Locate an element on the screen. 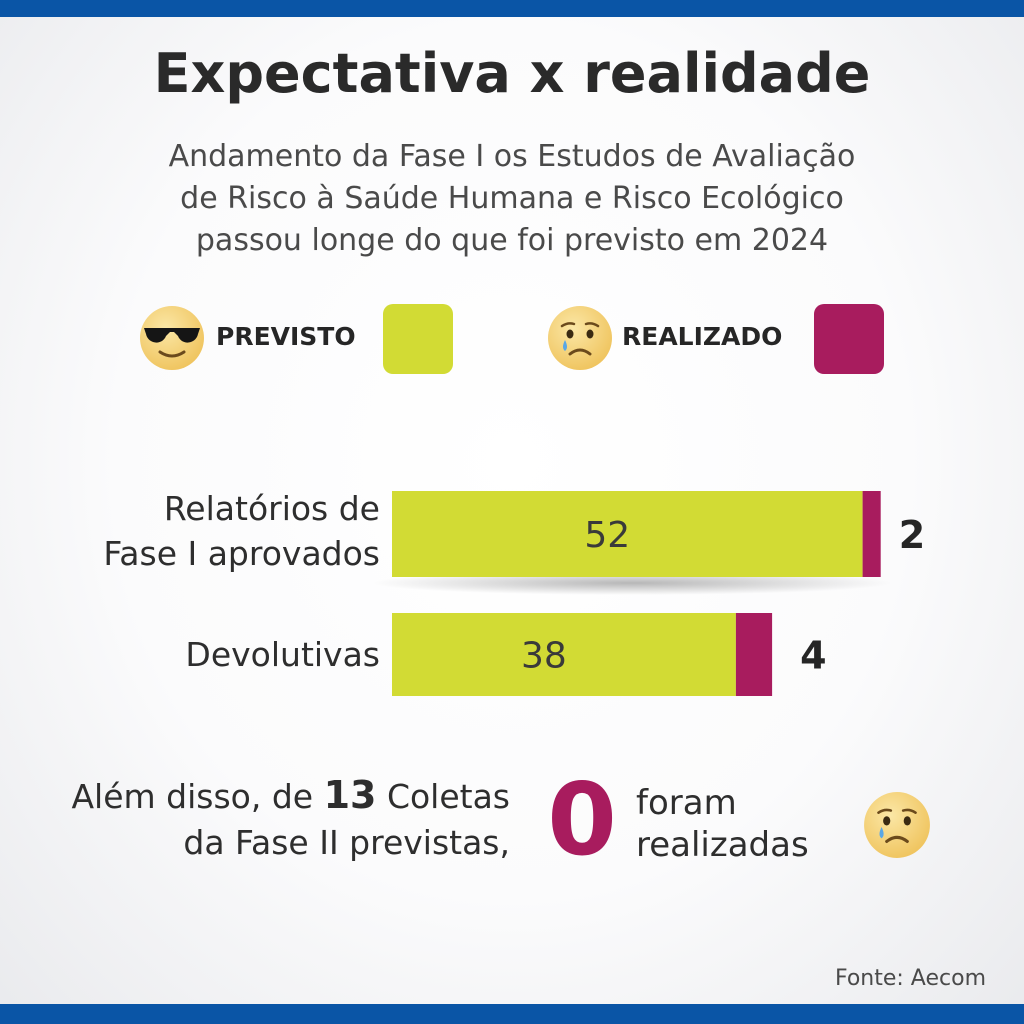  data-label-previsto-0: 52 is located at coordinates (607, 535).